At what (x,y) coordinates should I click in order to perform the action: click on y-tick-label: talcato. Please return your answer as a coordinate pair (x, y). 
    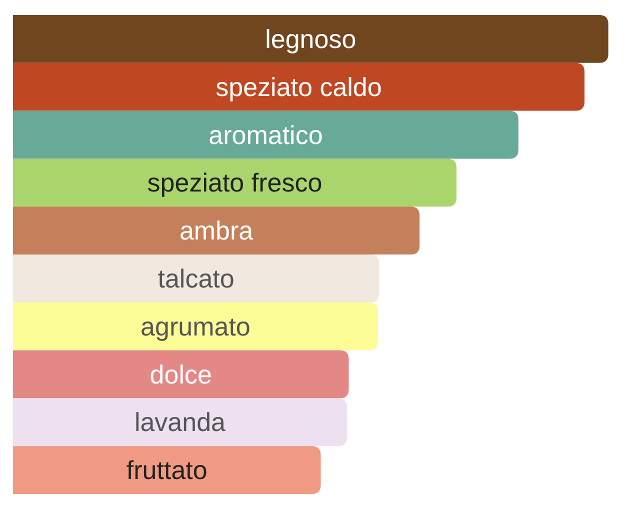
    Looking at the image, I should click on (196, 278).